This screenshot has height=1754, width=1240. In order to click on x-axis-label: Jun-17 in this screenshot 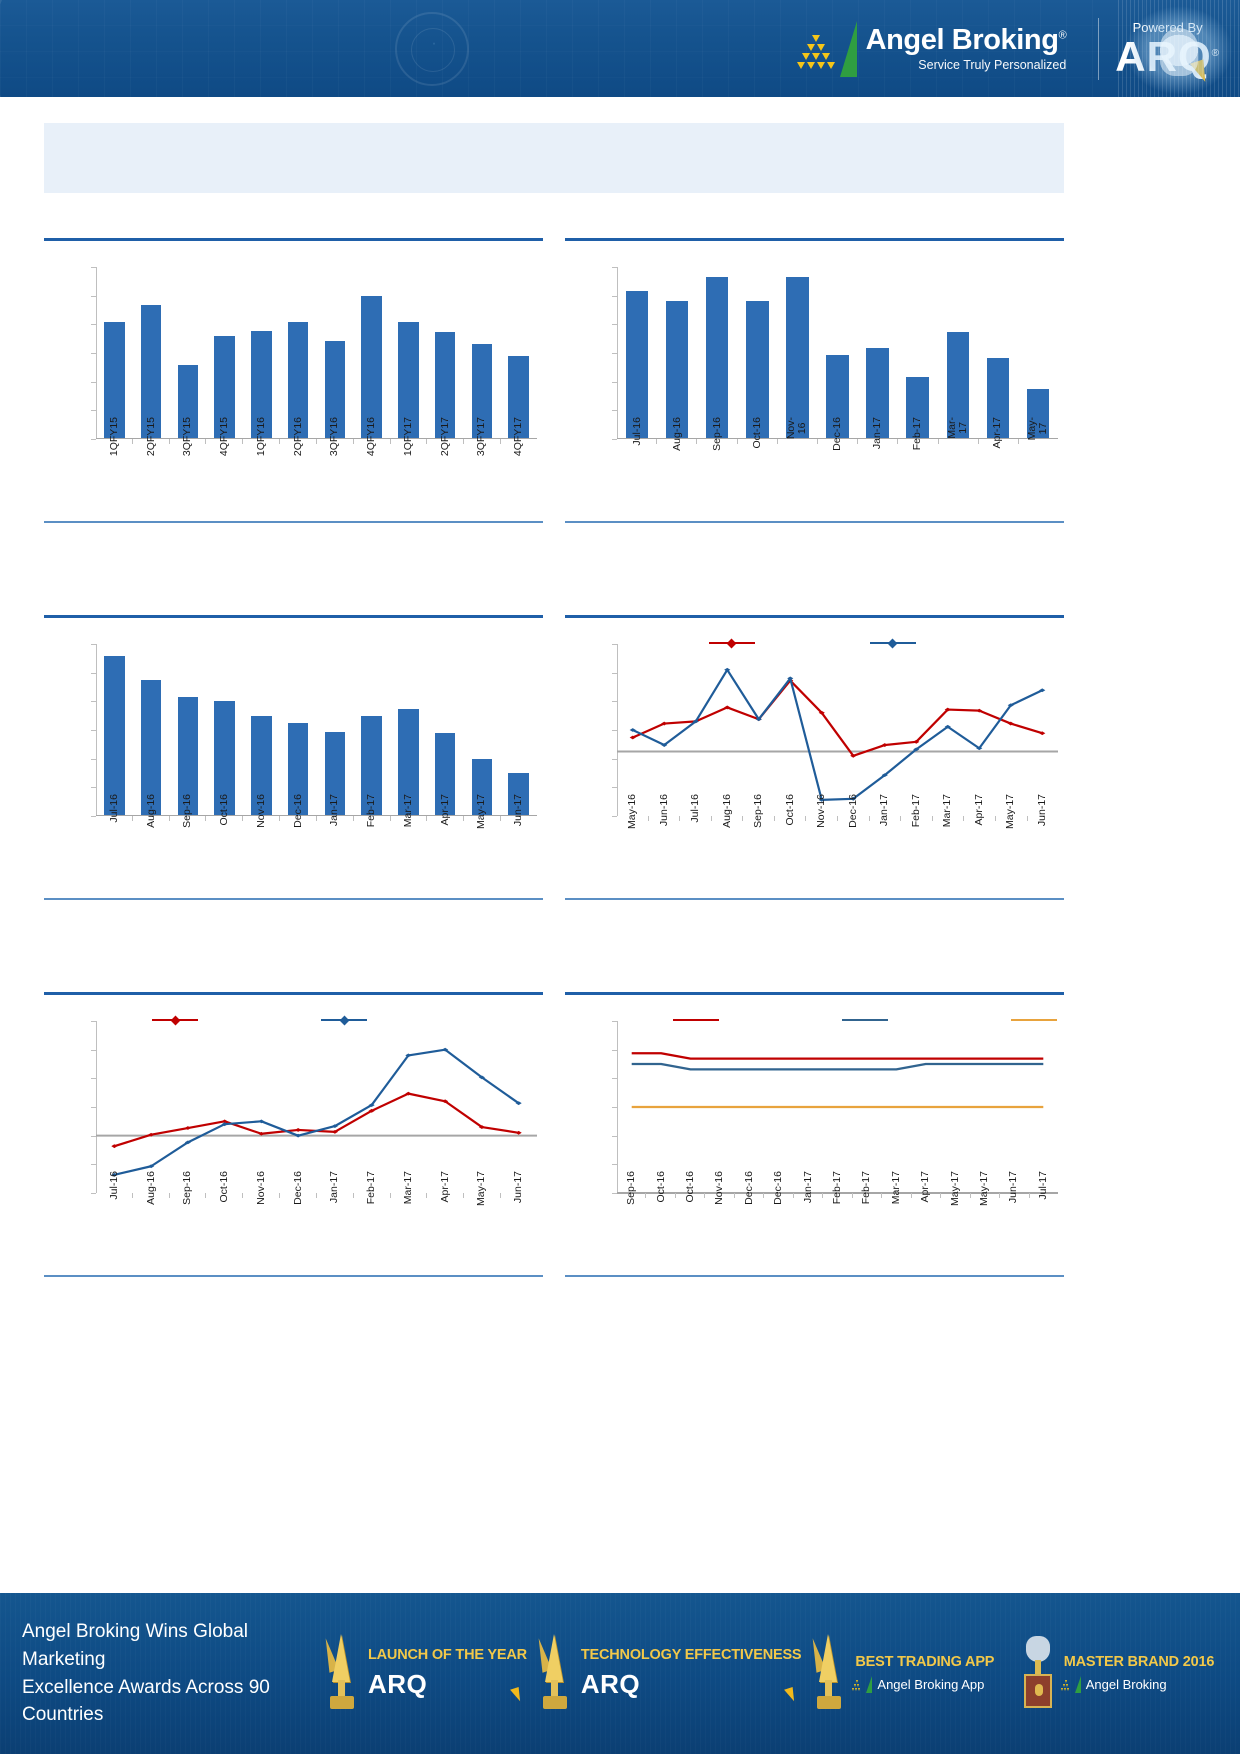, I will do `click(518, 810)`.